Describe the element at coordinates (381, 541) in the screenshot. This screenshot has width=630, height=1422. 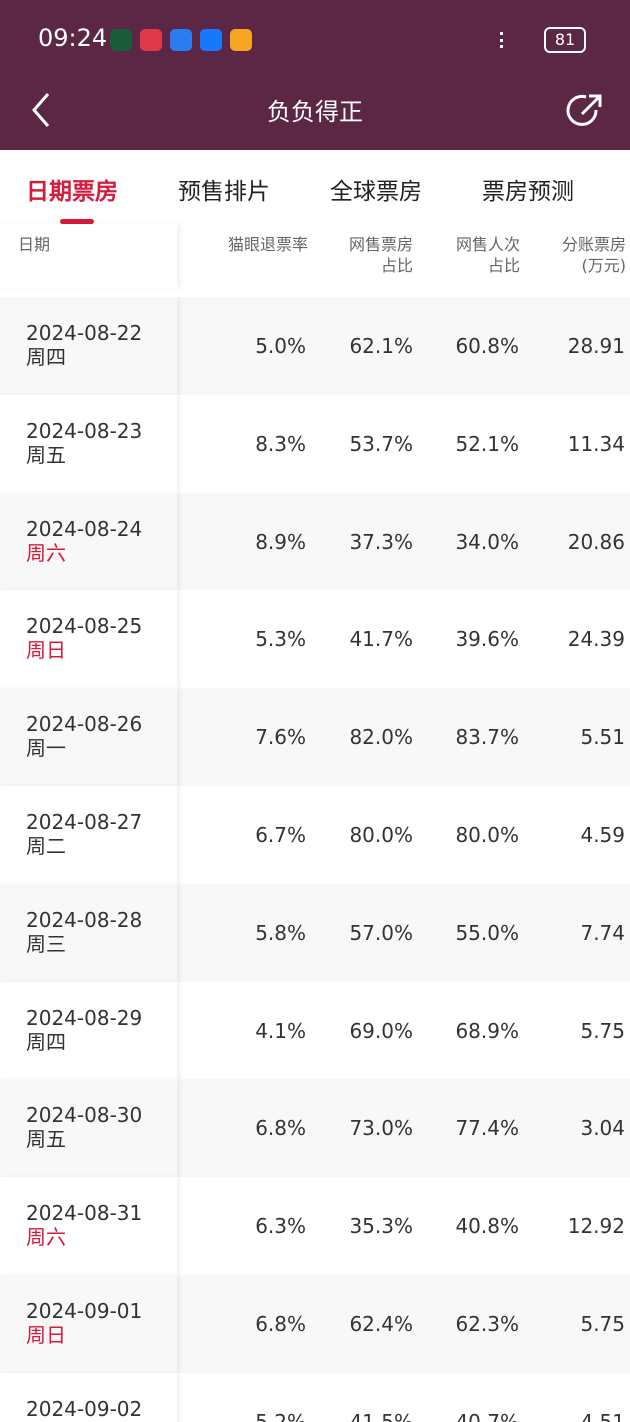
I see `cell: 37.3%` at that location.